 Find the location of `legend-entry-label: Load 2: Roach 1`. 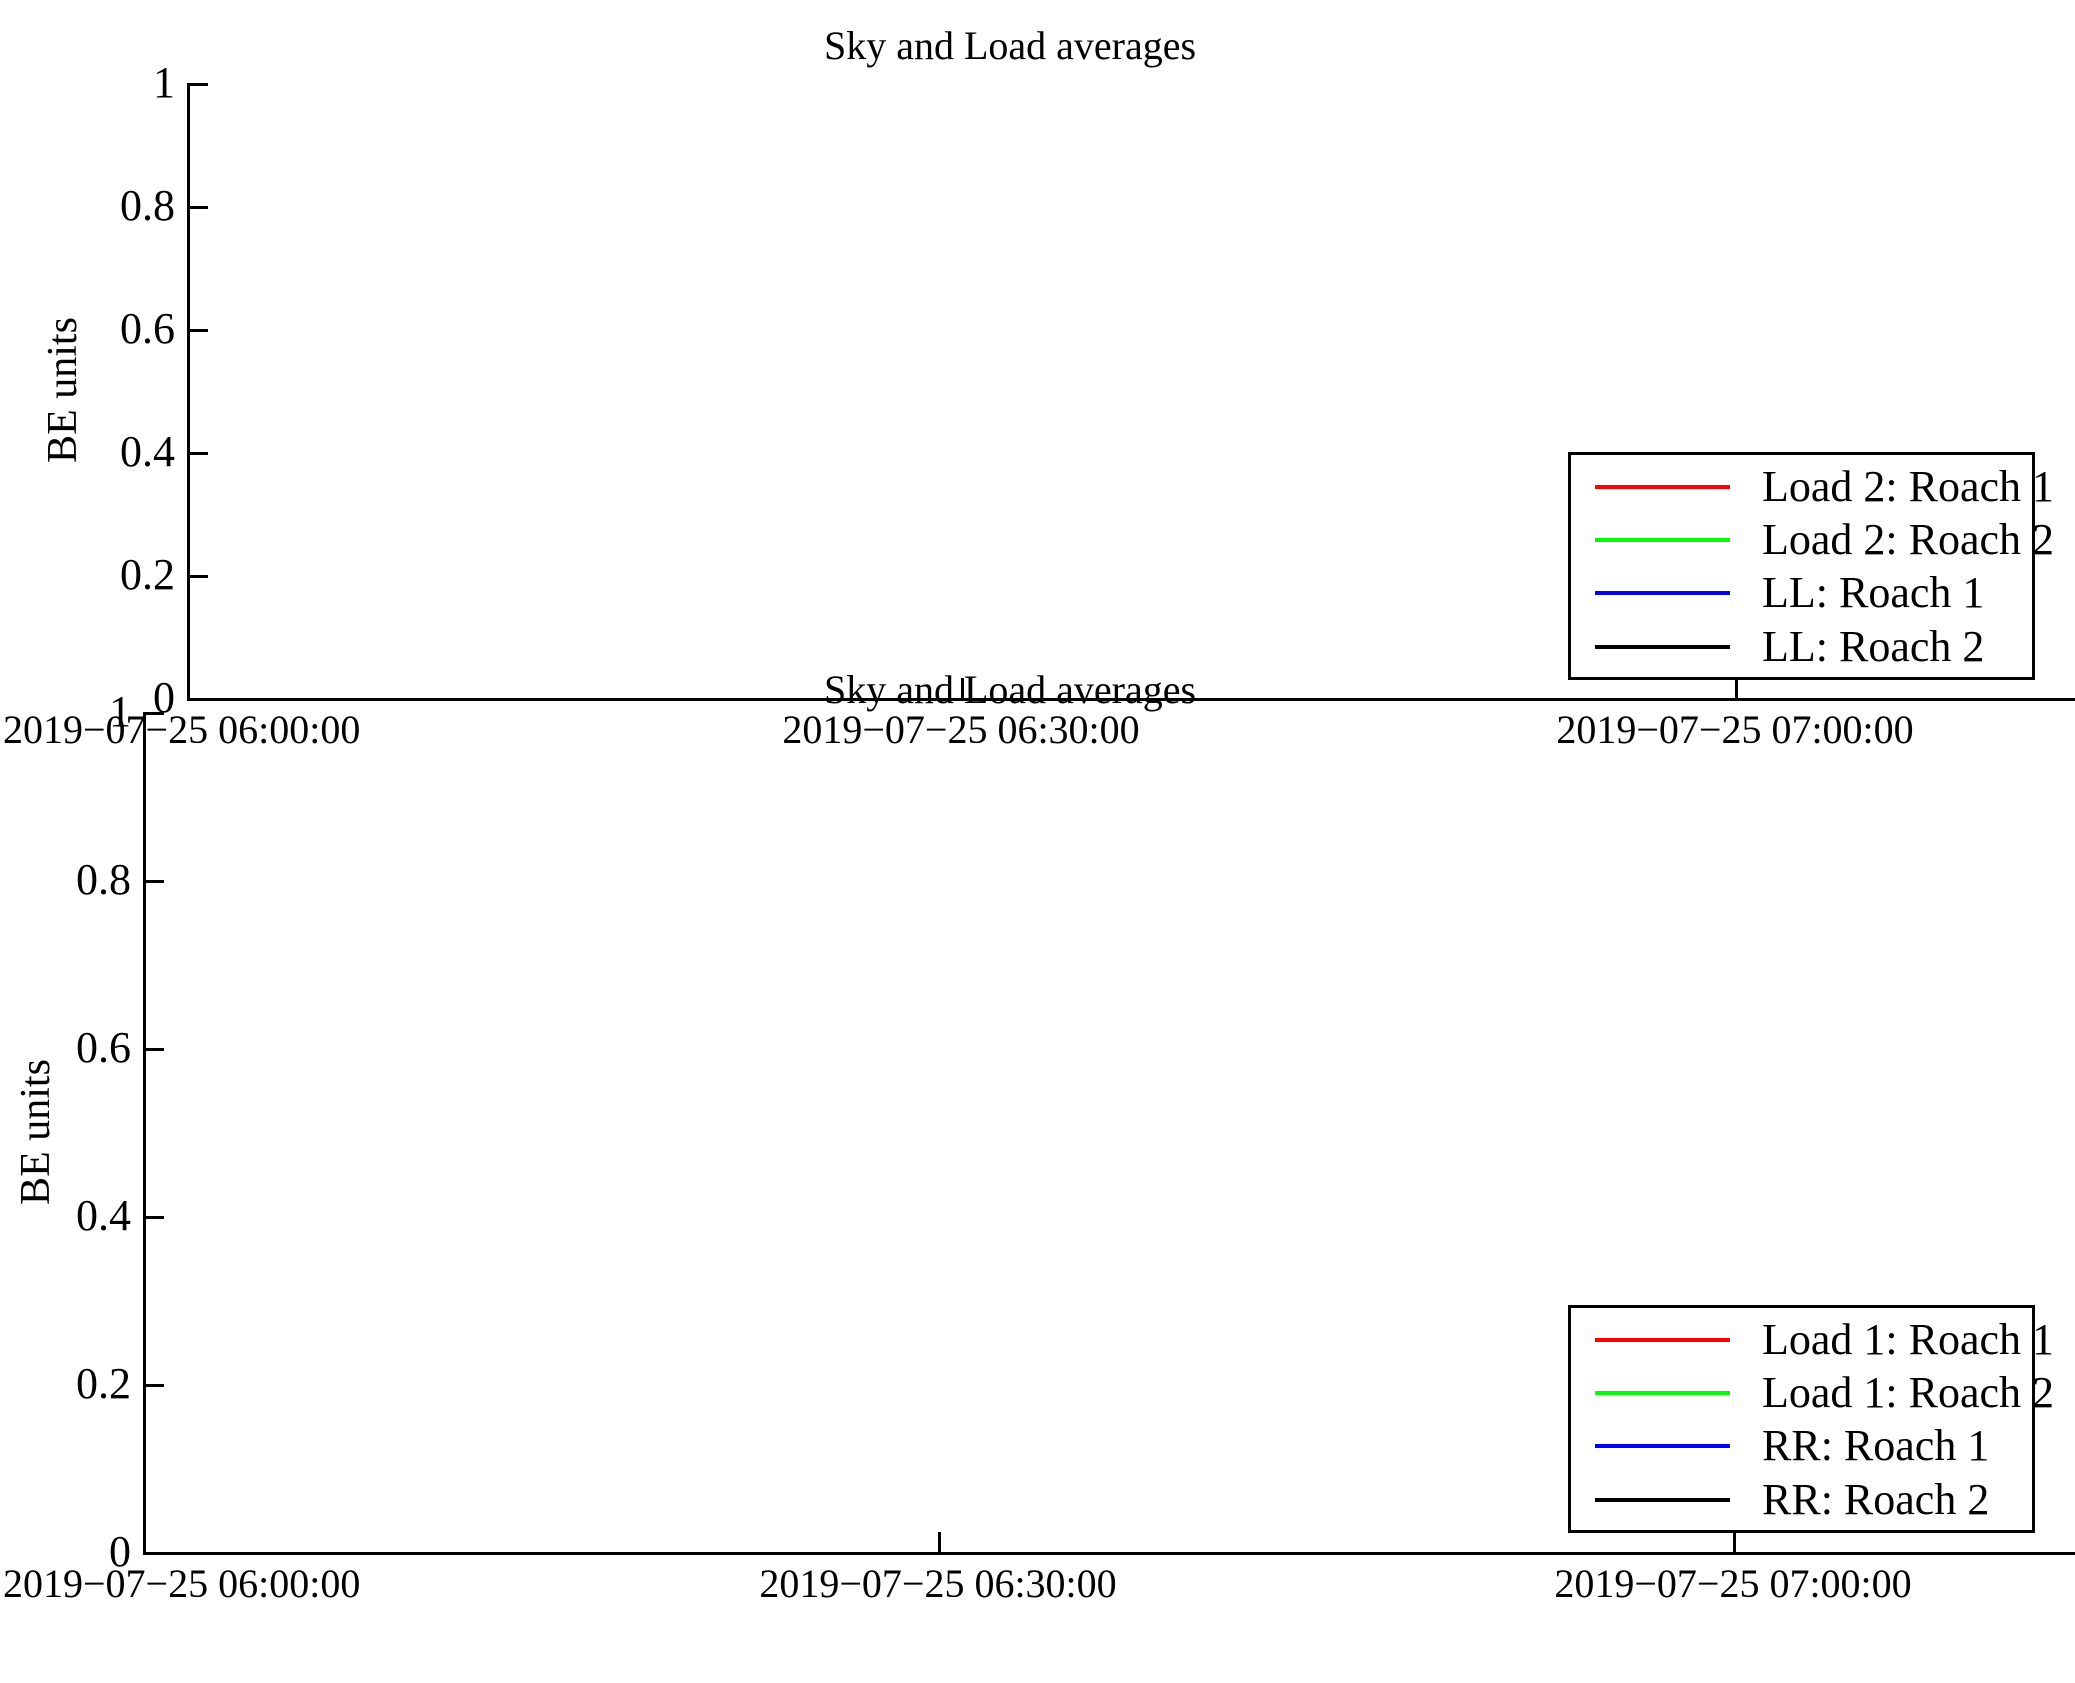

legend-entry-label: Load 2: Roach 1 is located at coordinates (1908, 486).